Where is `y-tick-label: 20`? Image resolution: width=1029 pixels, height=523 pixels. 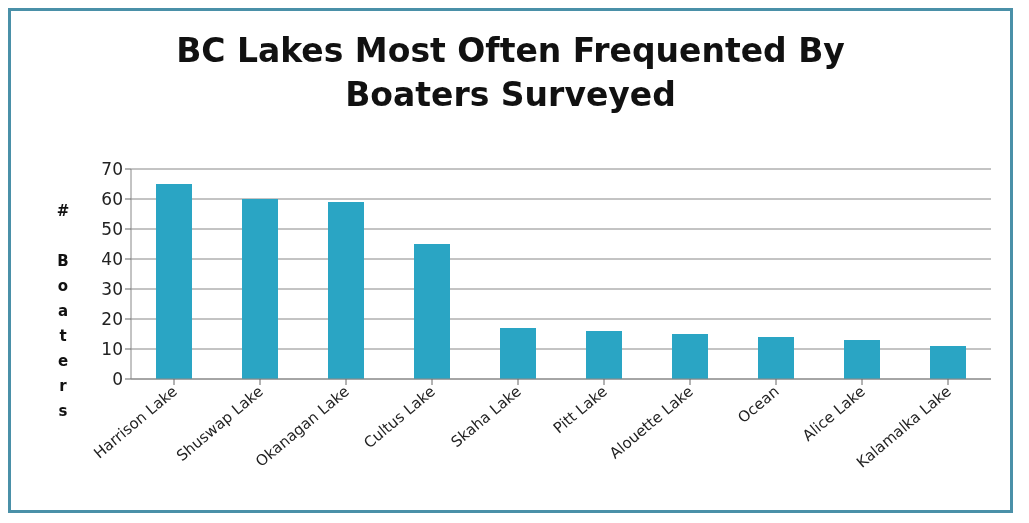 y-tick-label: 20 is located at coordinates (112, 319).